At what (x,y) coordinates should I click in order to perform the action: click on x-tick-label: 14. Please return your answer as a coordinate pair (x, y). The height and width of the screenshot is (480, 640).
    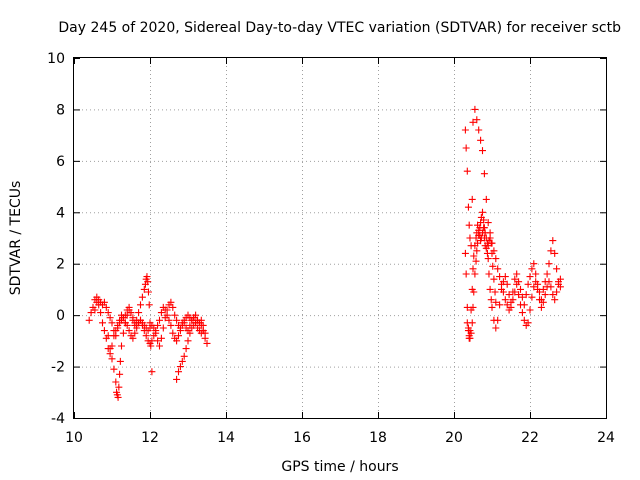
    Looking at the image, I should click on (226, 438).